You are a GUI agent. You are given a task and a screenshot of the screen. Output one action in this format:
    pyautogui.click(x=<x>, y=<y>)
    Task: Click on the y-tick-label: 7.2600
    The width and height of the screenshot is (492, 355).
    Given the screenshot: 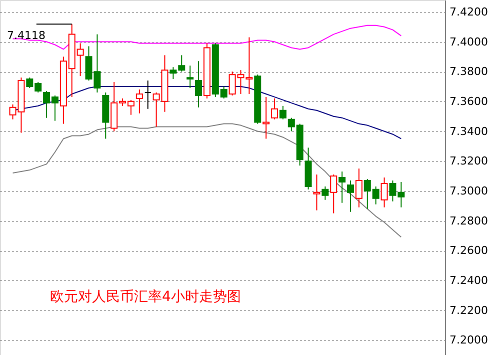 What is the action you would take?
    pyautogui.click(x=469, y=251)
    